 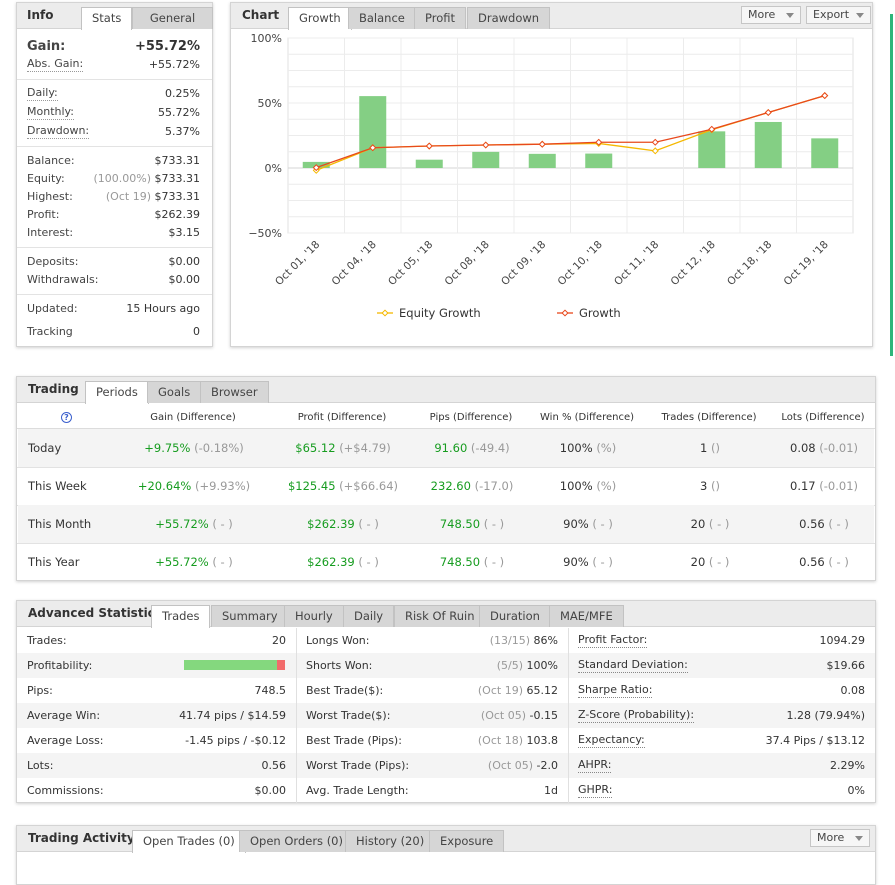 I want to click on stat-value-group: 748.5, so click(x=271, y=690).